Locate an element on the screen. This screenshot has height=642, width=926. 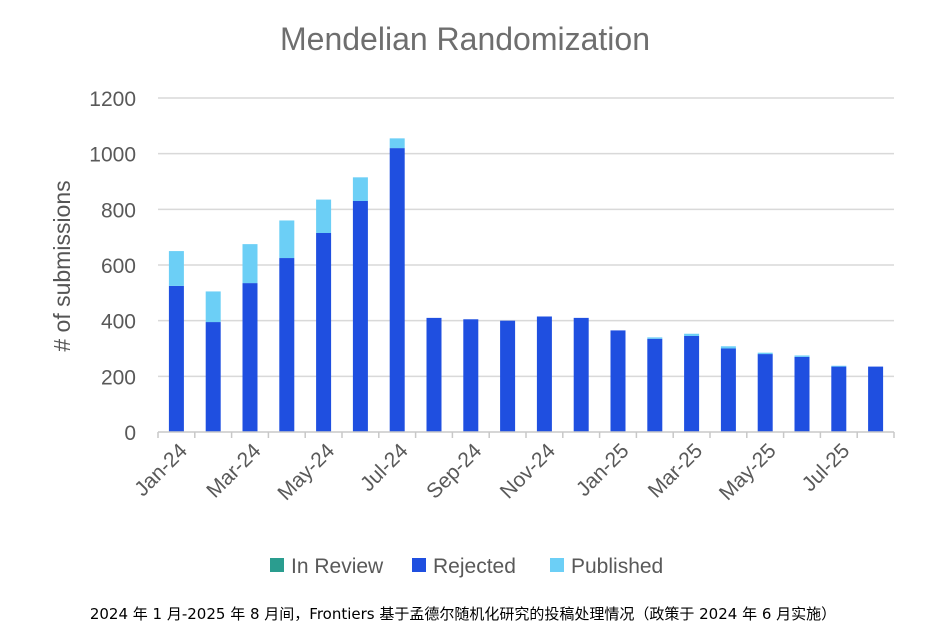
x-tick-label: Mar-25 is located at coordinates (675, 470).